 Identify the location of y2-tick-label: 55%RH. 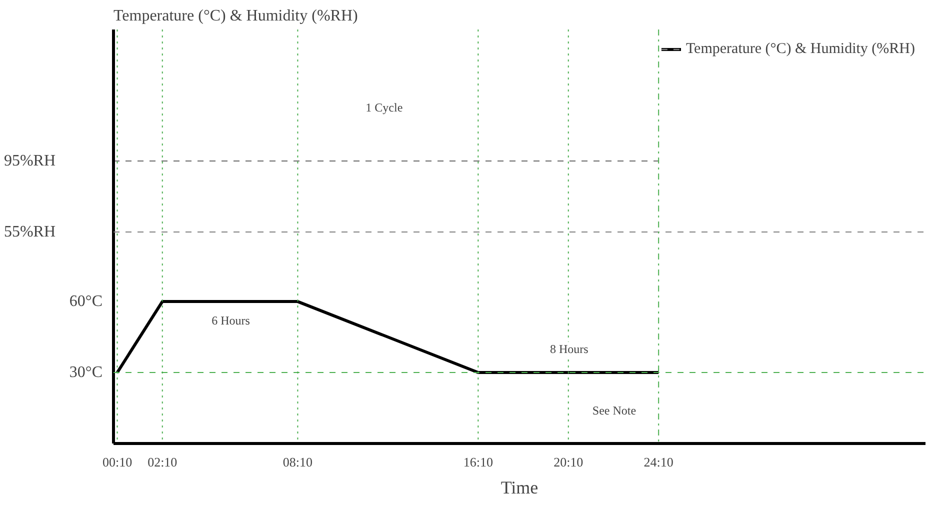
(30, 232).